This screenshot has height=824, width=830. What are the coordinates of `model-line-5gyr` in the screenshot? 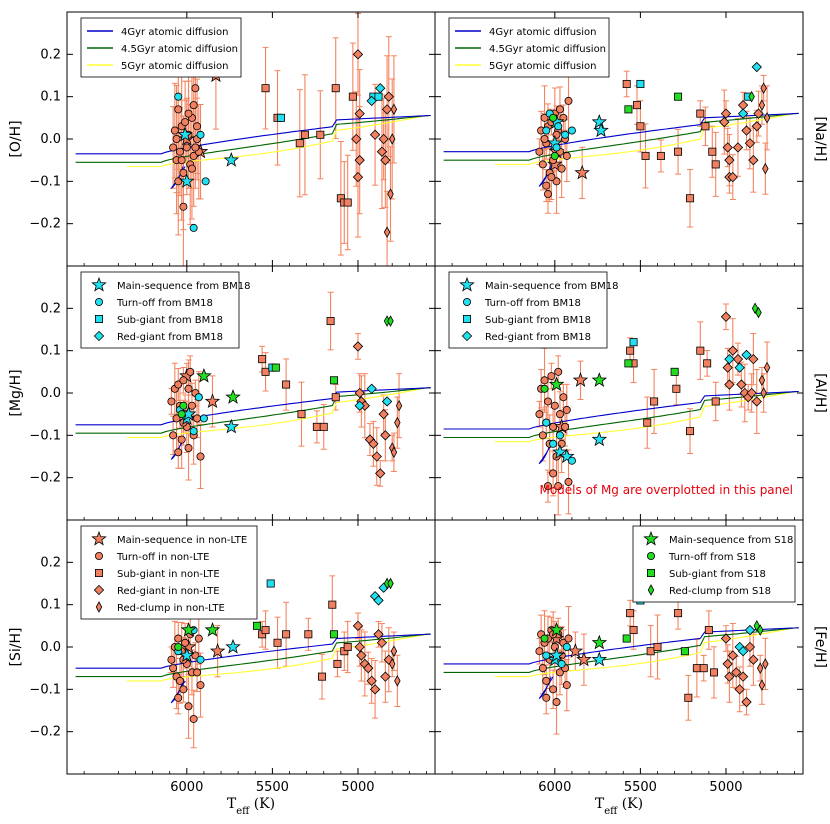 It's located at (646, 138).